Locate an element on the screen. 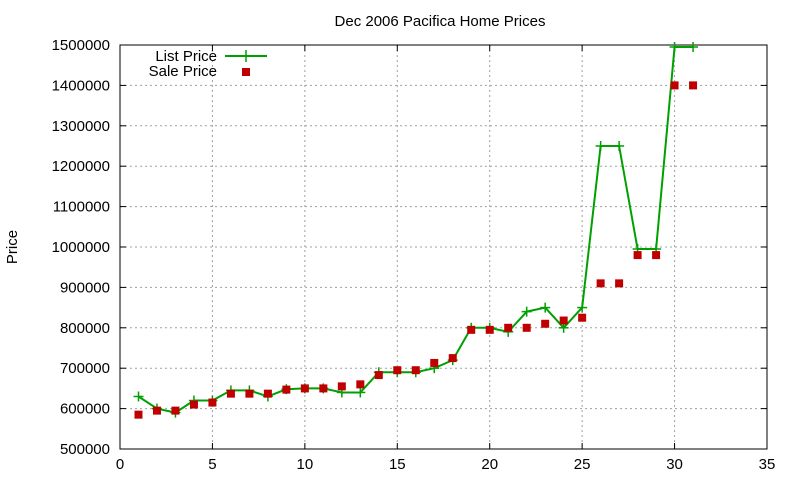 This screenshot has height=480, width=800. x-tick-label: 25 is located at coordinates (582, 464).